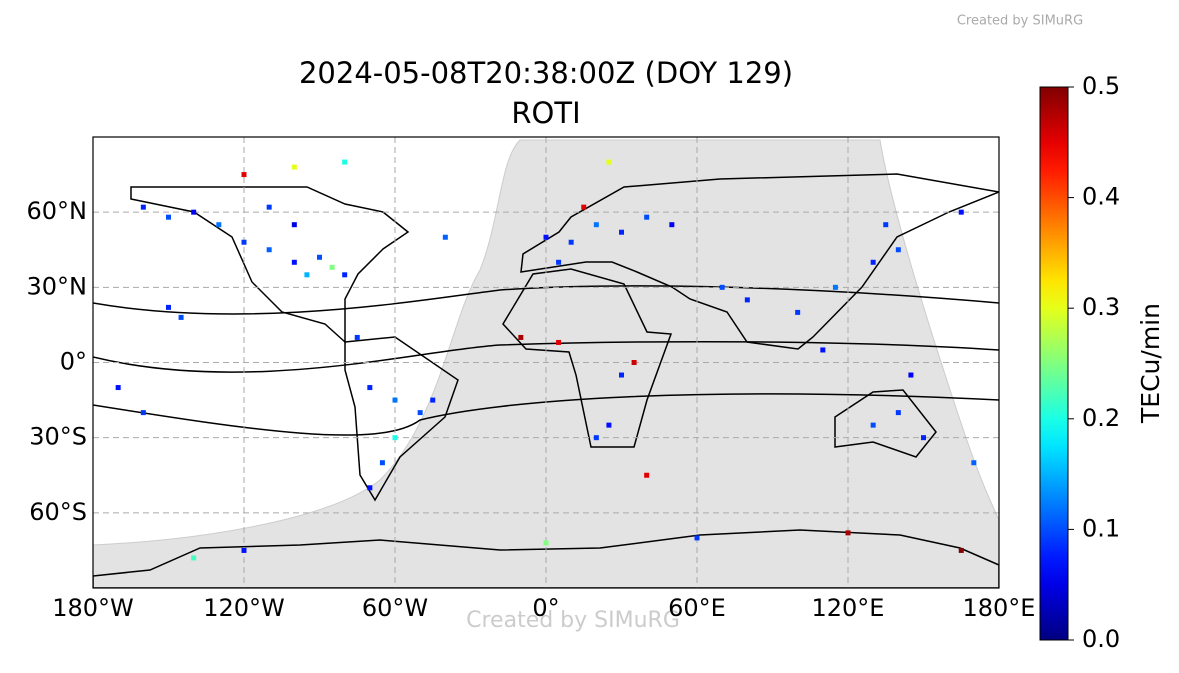  I want to click on x-tick-label: 60°W, so click(395, 608).